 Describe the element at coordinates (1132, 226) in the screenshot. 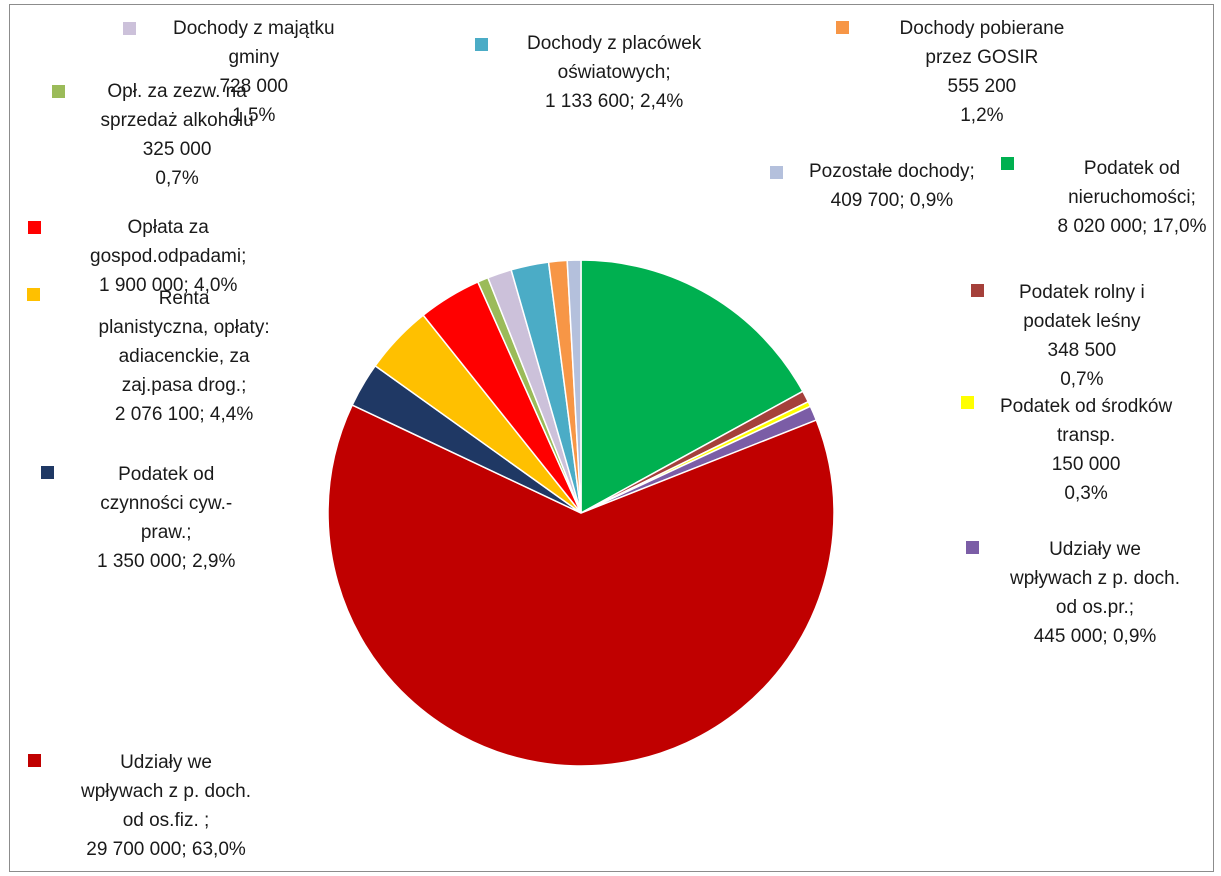

I see `slice-label-line: 8 020 000; 17,0%` at that location.